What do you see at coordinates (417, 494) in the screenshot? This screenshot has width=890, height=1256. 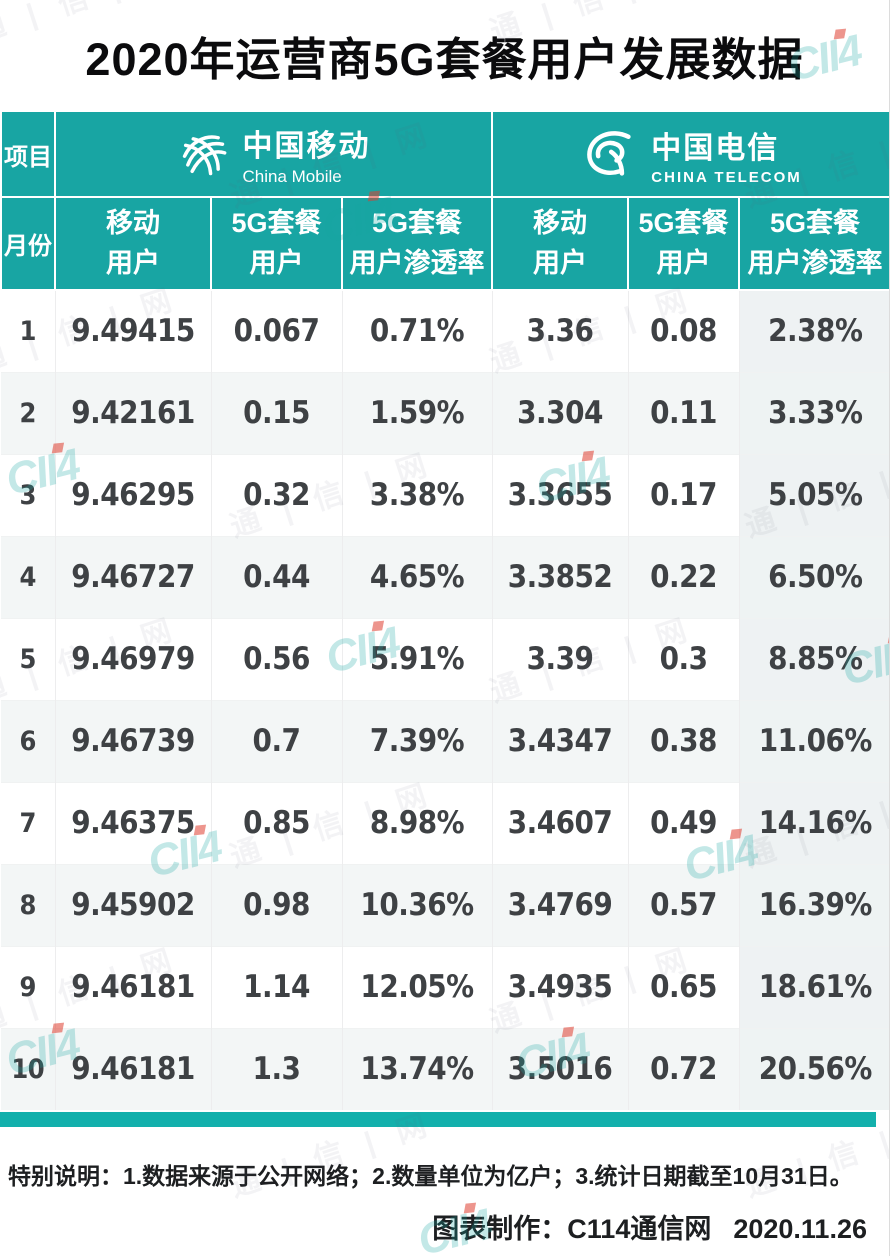 I see `cell-cm_rate: 3.38%` at bounding box center [417, 494].